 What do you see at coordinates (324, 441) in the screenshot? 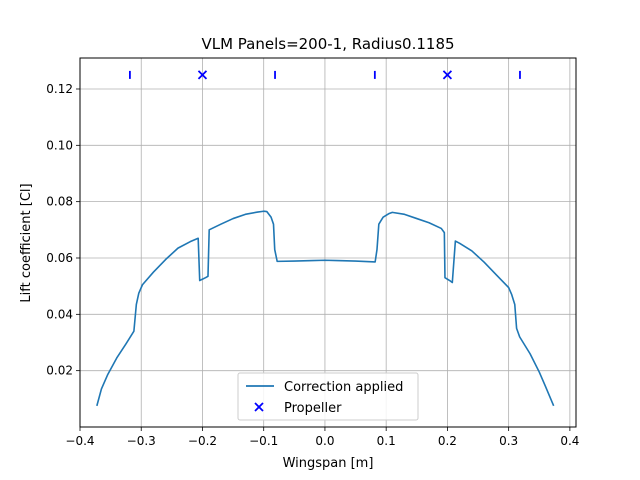
I see `x-tick-label: 0.0` at bounding box center [324, 441].